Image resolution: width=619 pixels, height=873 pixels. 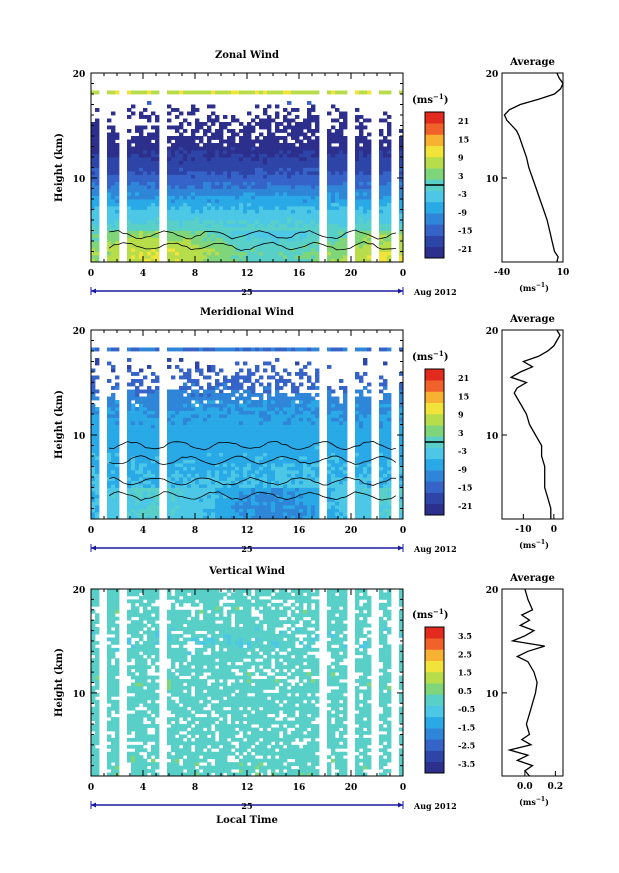 I want to click on meridional-xtick-label: 4, so click(x=143, y=531).